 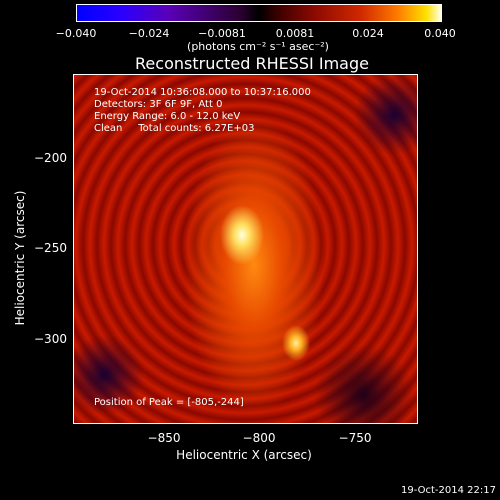 What do you see at coordinates (448, 490) in the screenshot?
I see `timestamp: 19-Oct-2014 22:17` at bounding box center [448, 490].